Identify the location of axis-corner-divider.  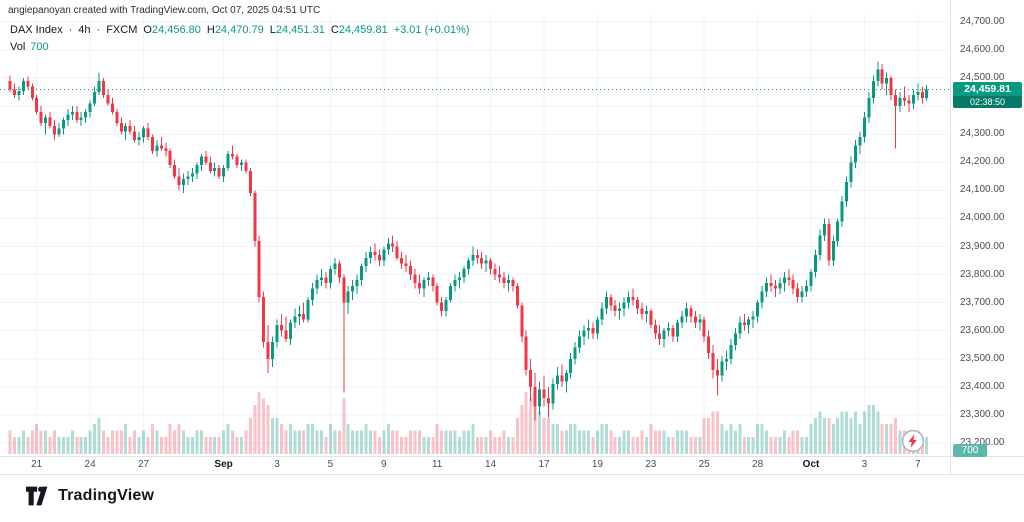
(950, 465).